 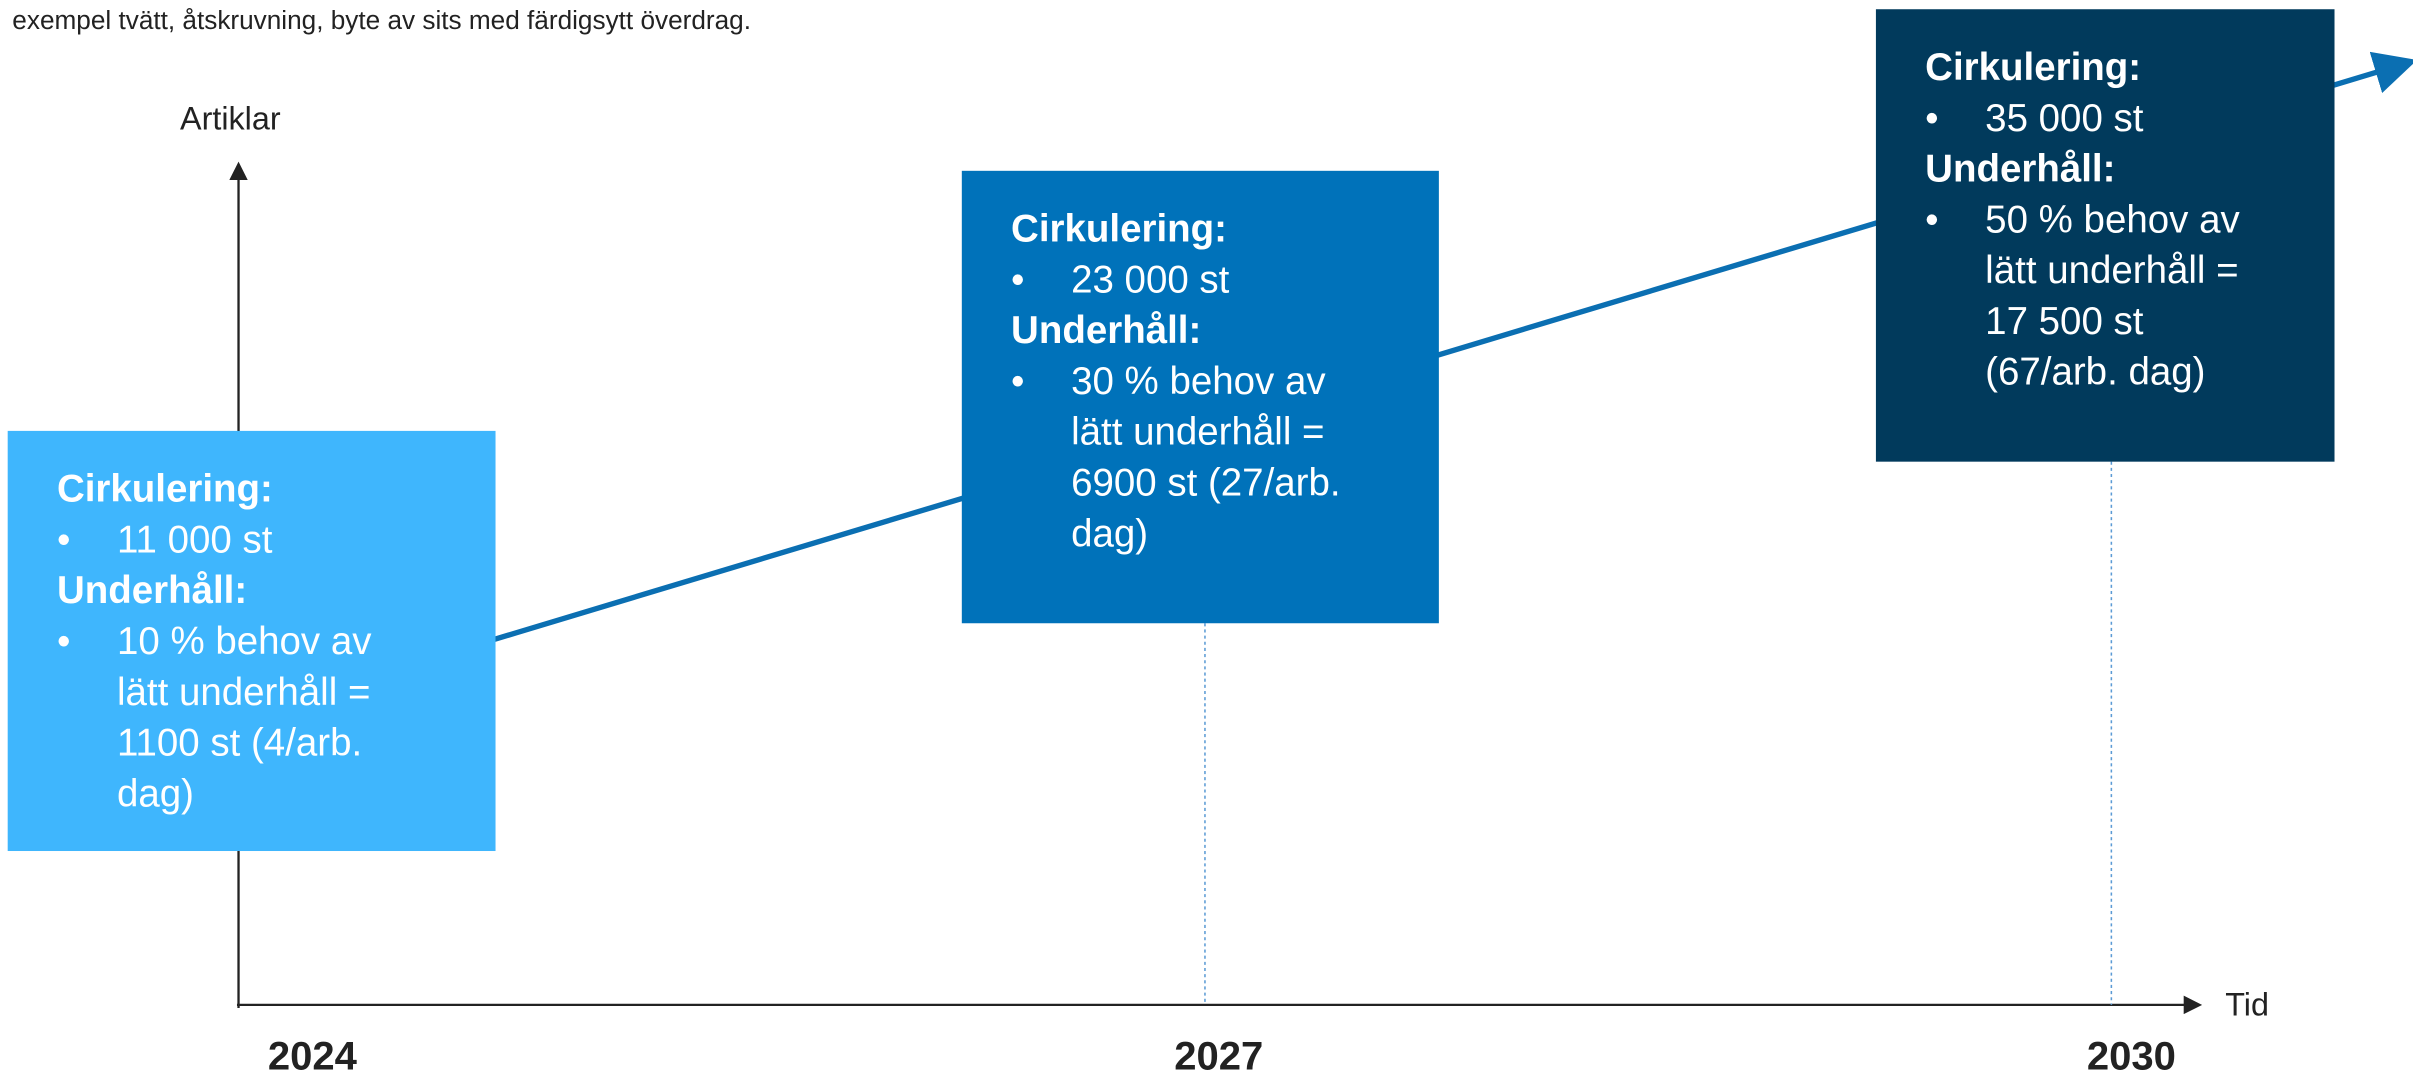 I want to click on y-axis-label: Artiklar, so click(x=230, y=119).